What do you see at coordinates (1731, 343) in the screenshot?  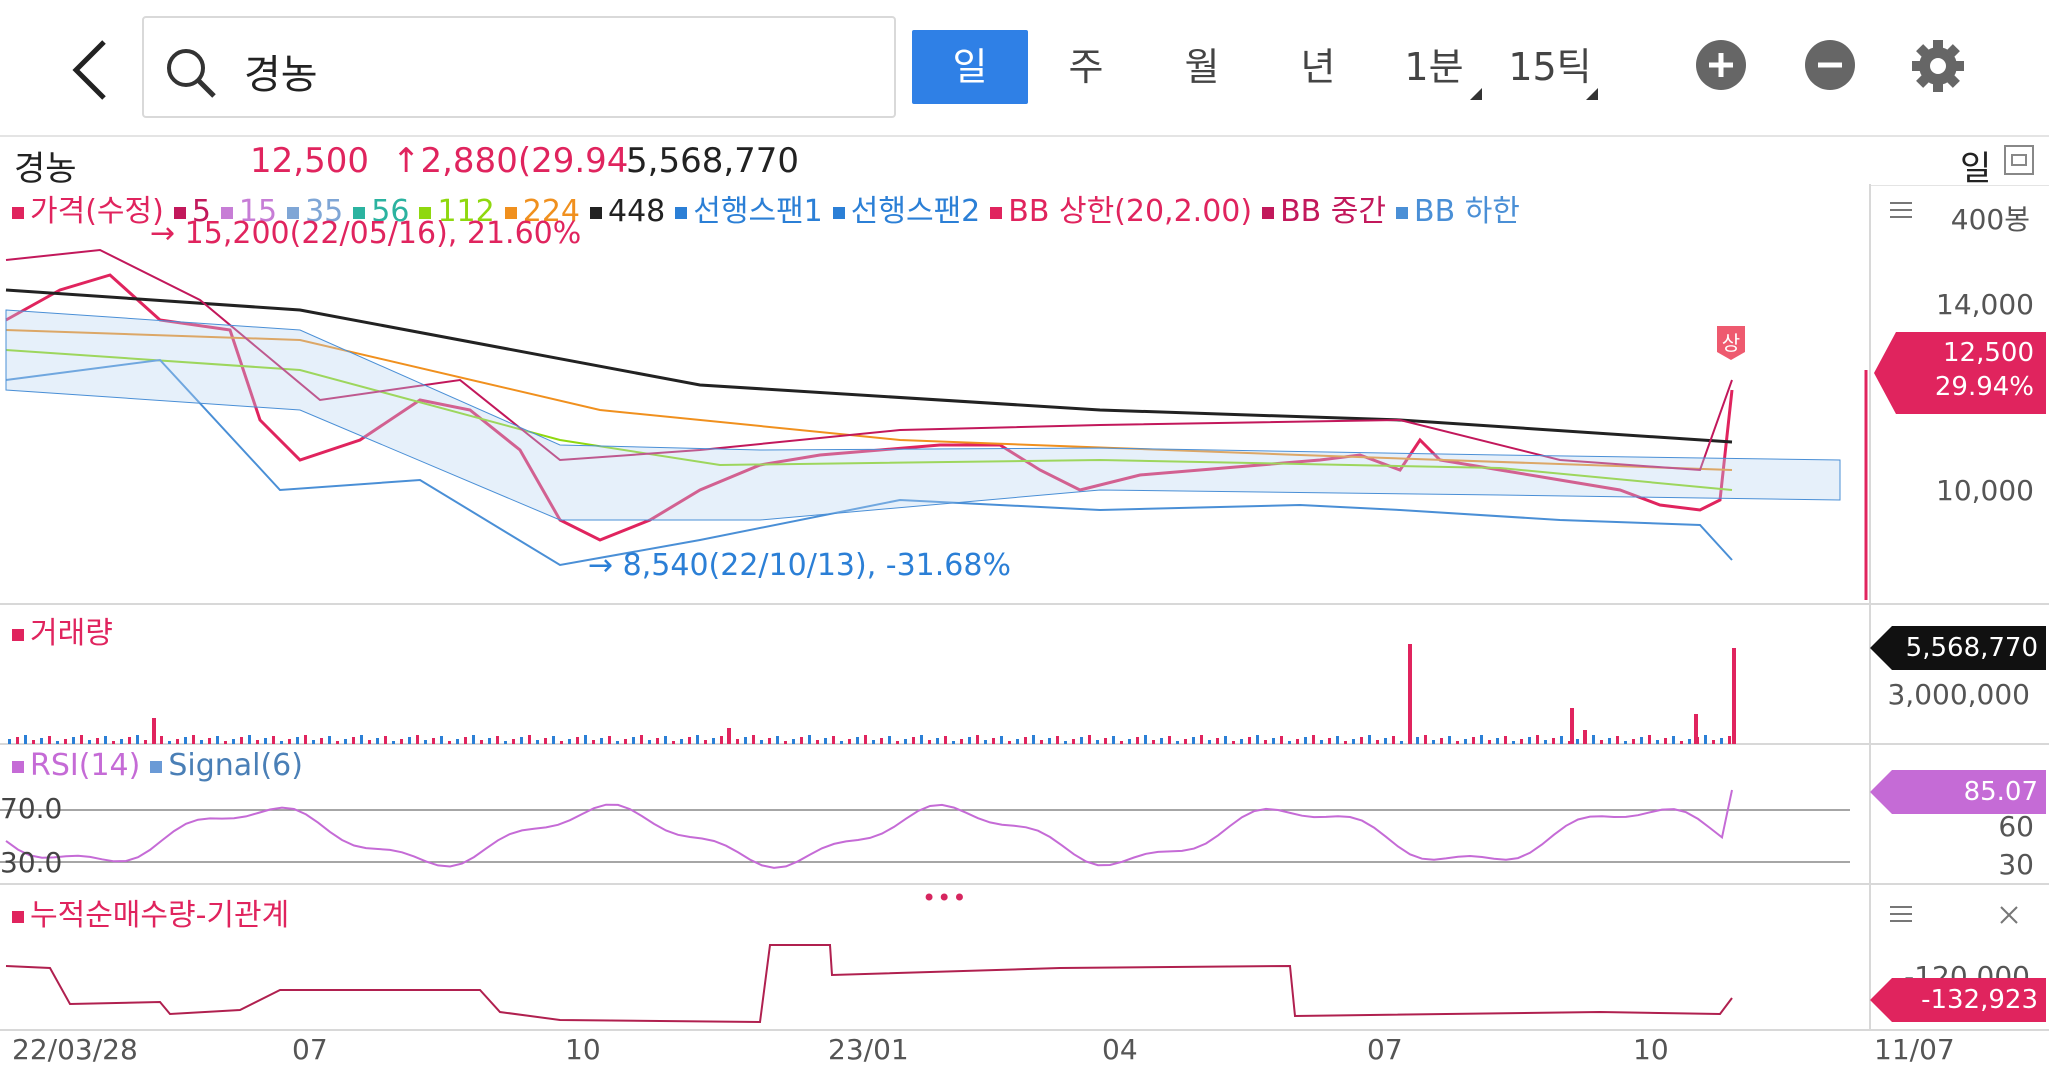 I see `upper-limit-badge: 상` at bounding box center [1731, 343].